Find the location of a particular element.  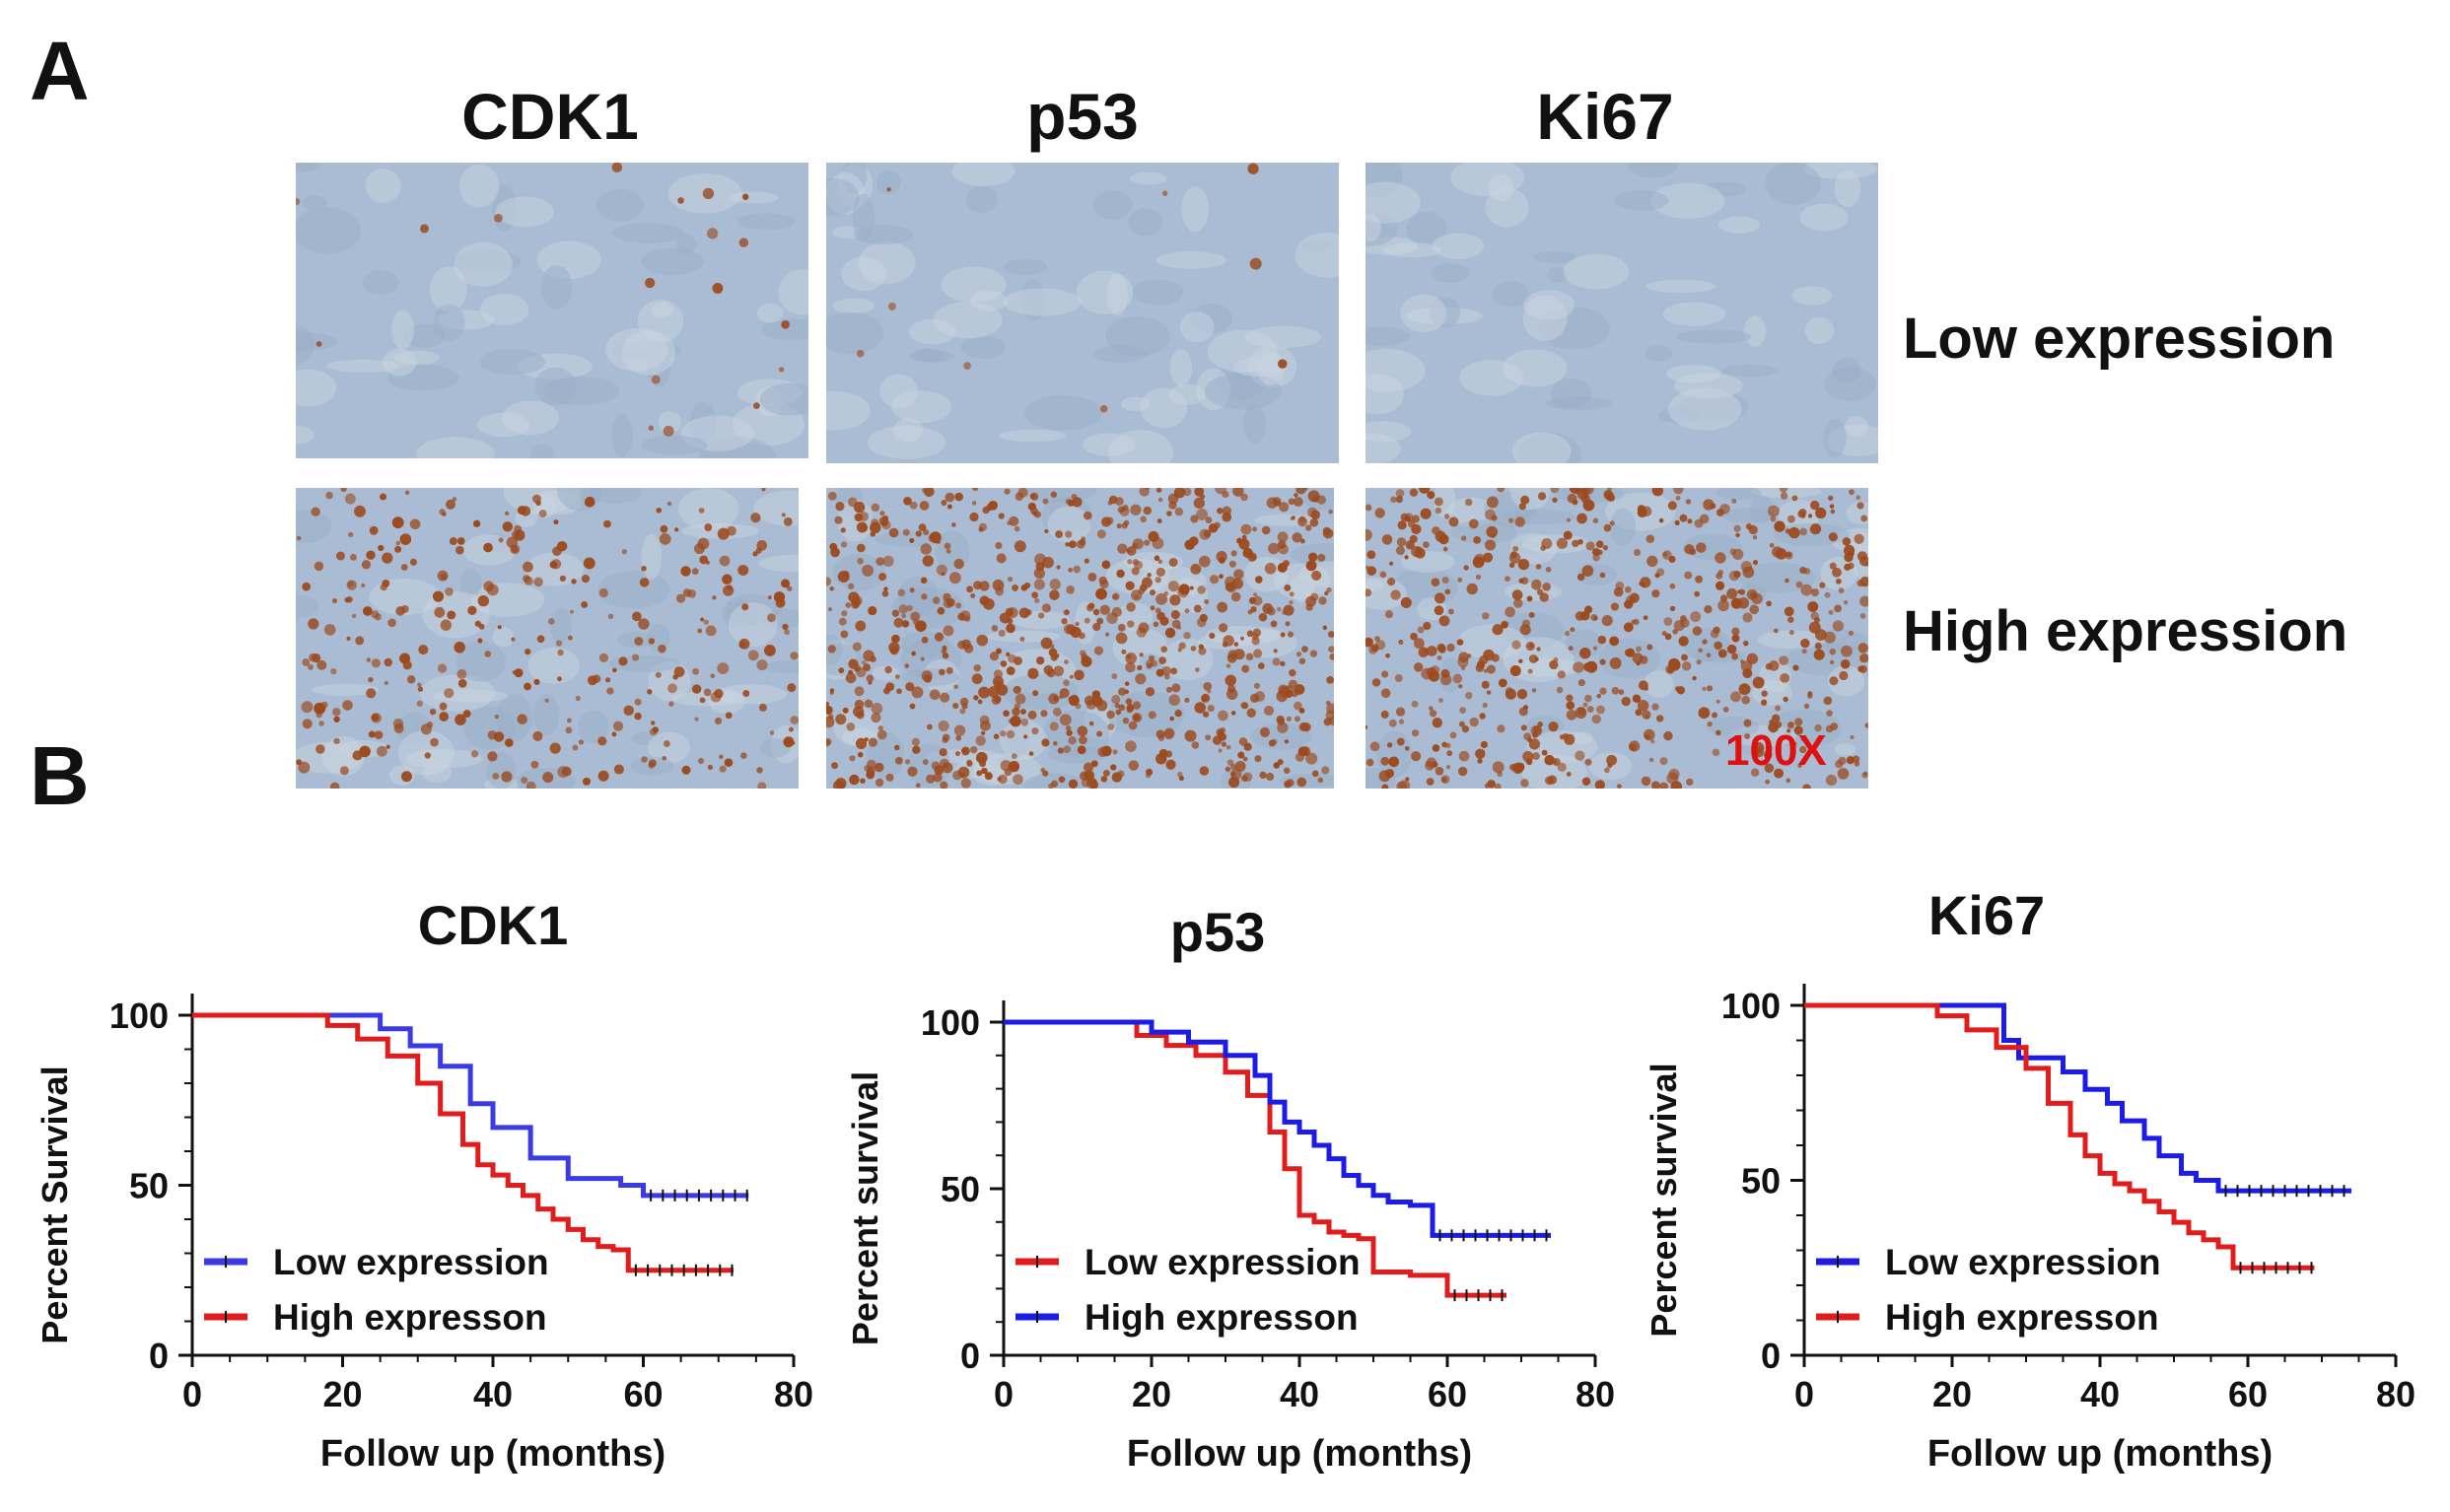

micrograph-p53-high is located at coordinates (1080, 639).